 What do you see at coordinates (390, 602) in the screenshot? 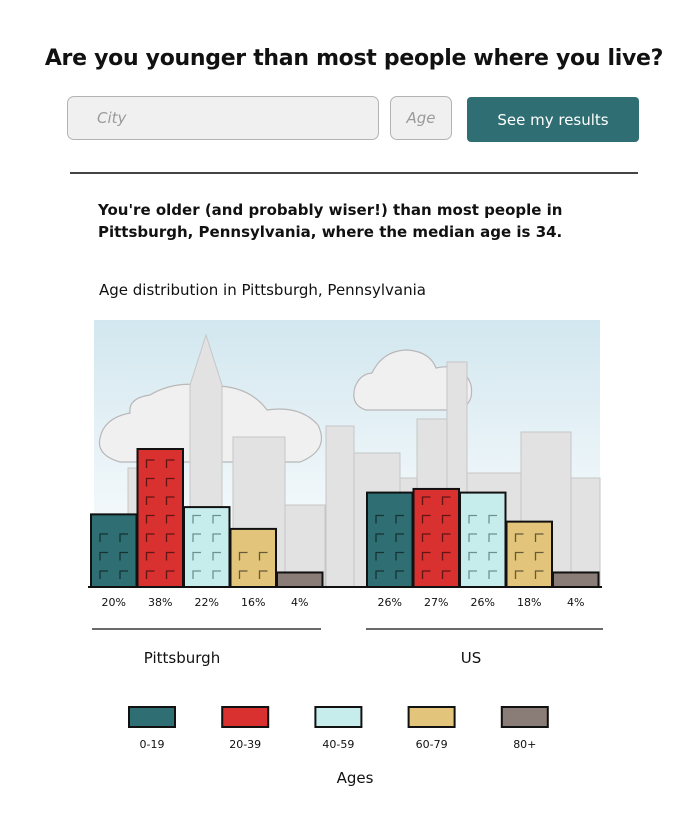
I see `value-label-us-0-19: 26%` at bounding box center [390, 602].